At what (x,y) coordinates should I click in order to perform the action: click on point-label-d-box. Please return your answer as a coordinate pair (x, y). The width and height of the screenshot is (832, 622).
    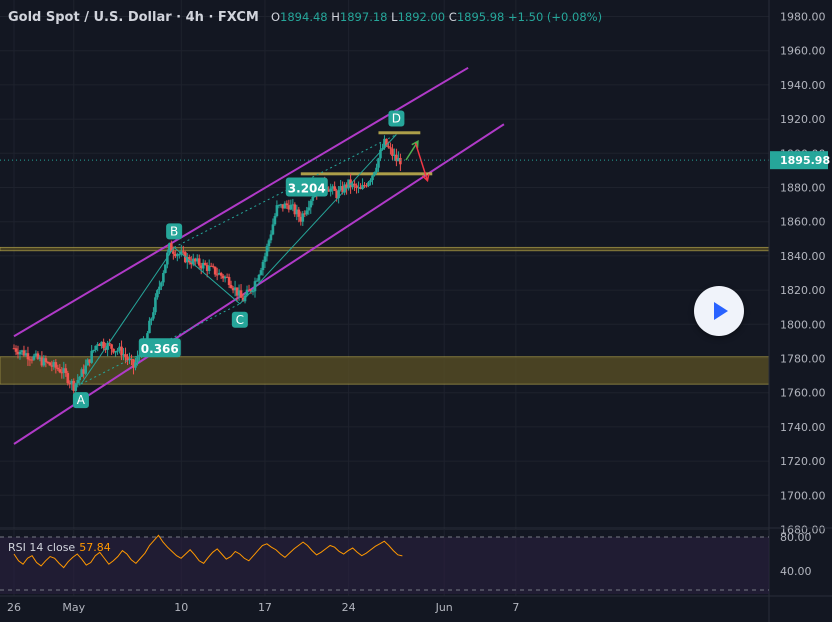
    Looking at the image, I should click on (396, 118).